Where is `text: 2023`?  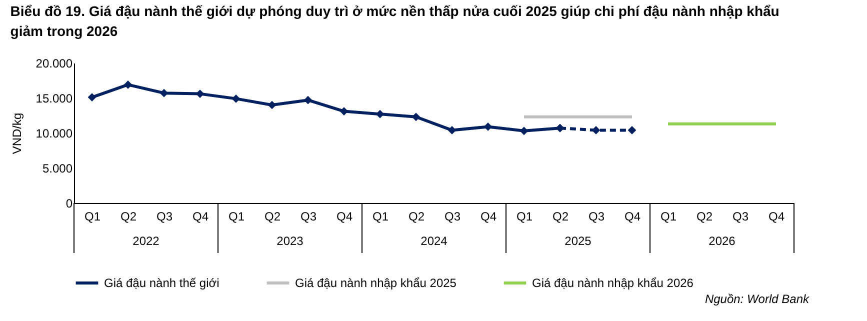 text: 2023 is located at coordinates (290, 241).